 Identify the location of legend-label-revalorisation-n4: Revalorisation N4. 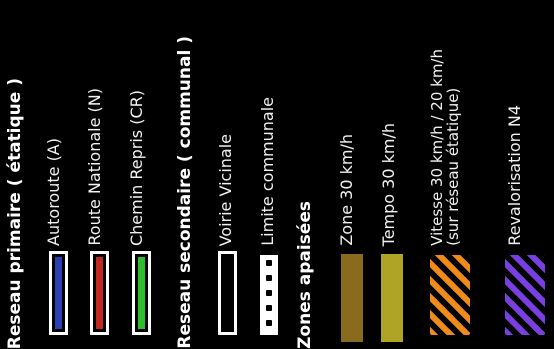
(514, 175).